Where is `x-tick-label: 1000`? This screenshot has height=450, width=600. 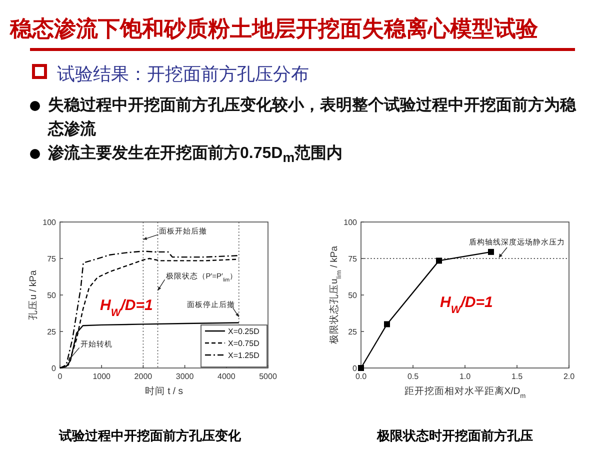
x-tick-label: 1000 is located at coordinates (102, 376).